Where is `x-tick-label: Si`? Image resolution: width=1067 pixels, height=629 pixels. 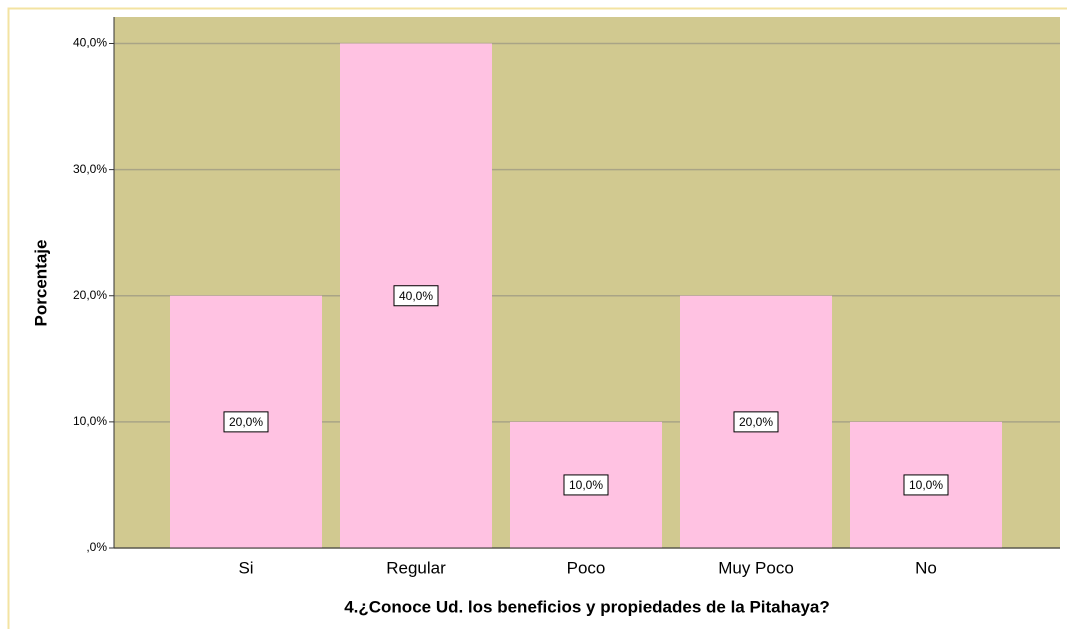 x-tick-label: Si is located at coordinates (245, 567).